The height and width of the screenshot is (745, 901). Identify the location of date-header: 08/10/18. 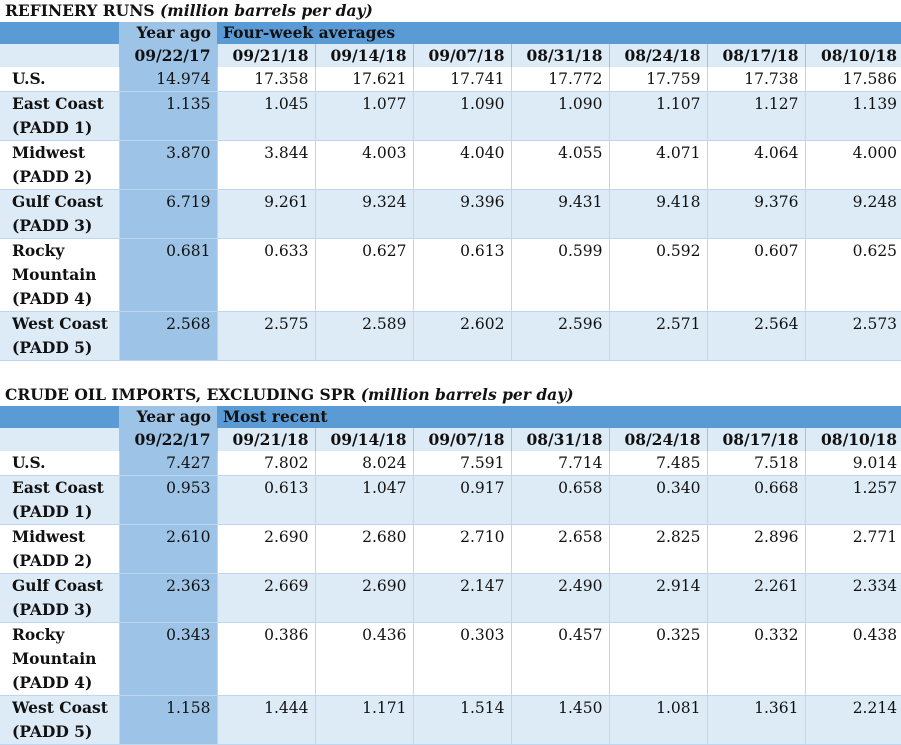
(852, 439).